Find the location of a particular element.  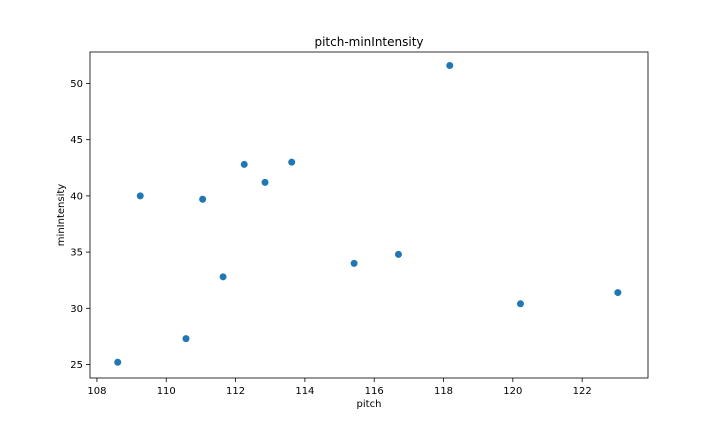

x-tick-label: 116 is located at coordinates (374, 391).